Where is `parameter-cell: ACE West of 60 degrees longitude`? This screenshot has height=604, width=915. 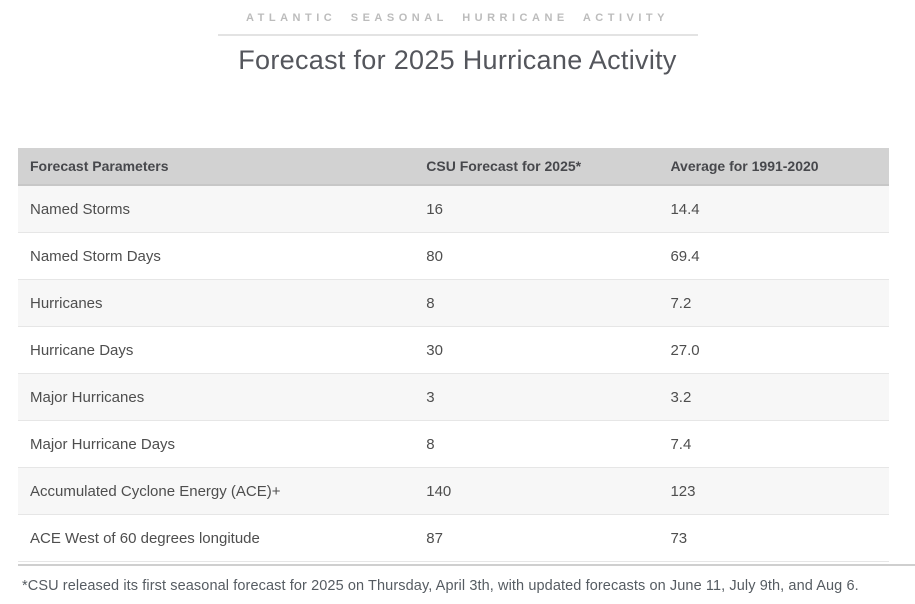
parameter-cell: ACE West of 60 degrees longitude is located at coordinates (216, 538).